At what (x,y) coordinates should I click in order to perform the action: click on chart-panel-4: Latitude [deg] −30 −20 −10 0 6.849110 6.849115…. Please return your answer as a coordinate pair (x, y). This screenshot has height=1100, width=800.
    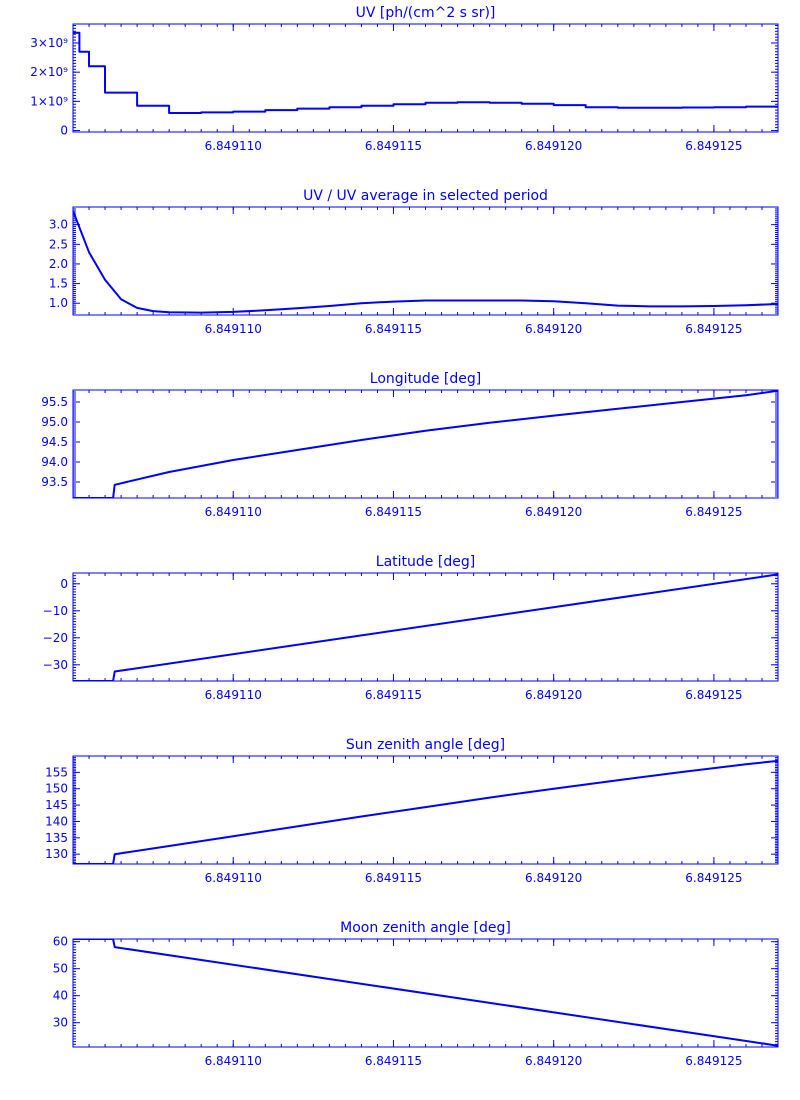
    Looking at the image, I should click on (411, 628).